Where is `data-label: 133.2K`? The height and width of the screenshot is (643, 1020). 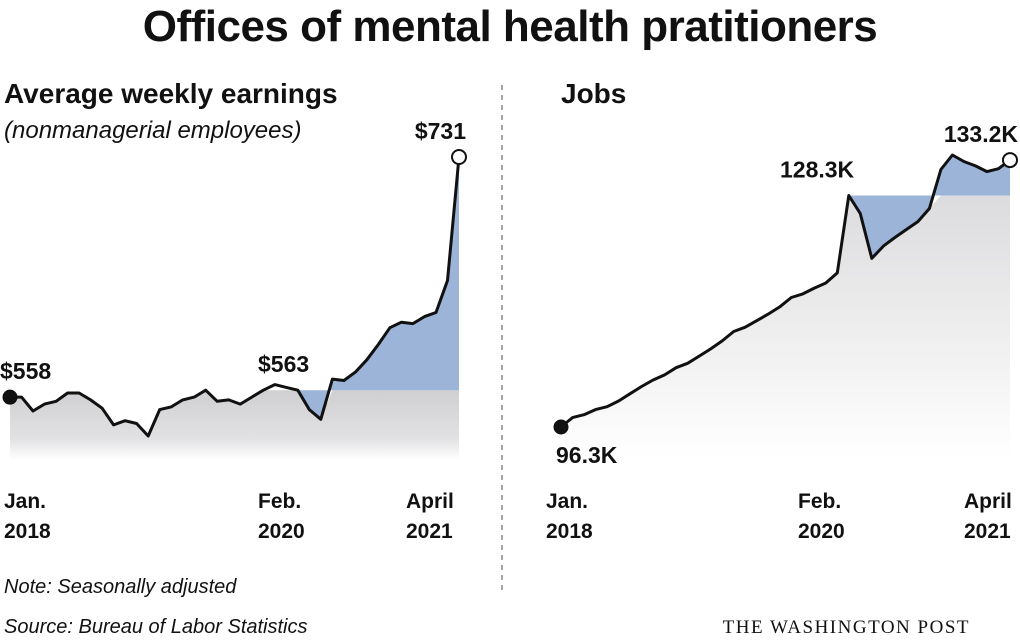 data-label: 133.2K is located at coordinates (981, 134).